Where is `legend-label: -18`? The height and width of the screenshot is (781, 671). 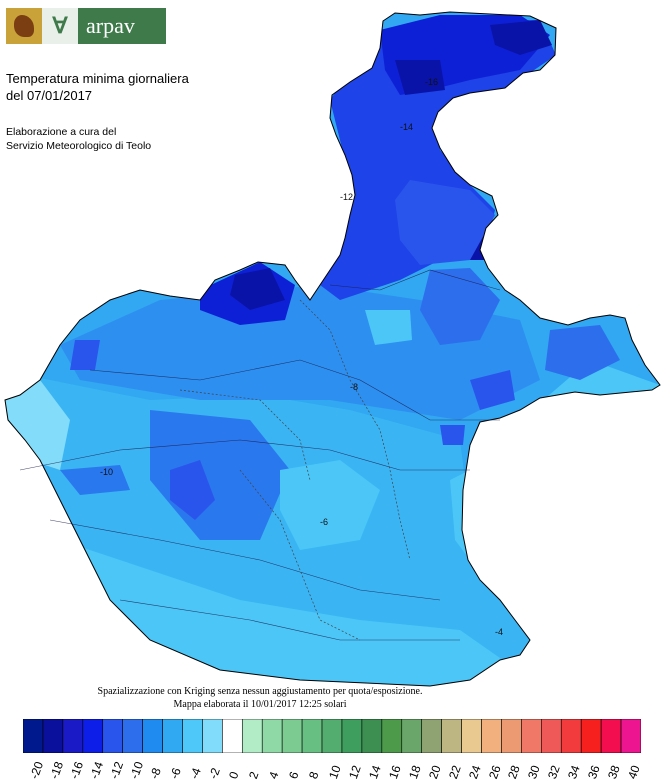
legend-label: -18 is located at coordinates (56, 770).